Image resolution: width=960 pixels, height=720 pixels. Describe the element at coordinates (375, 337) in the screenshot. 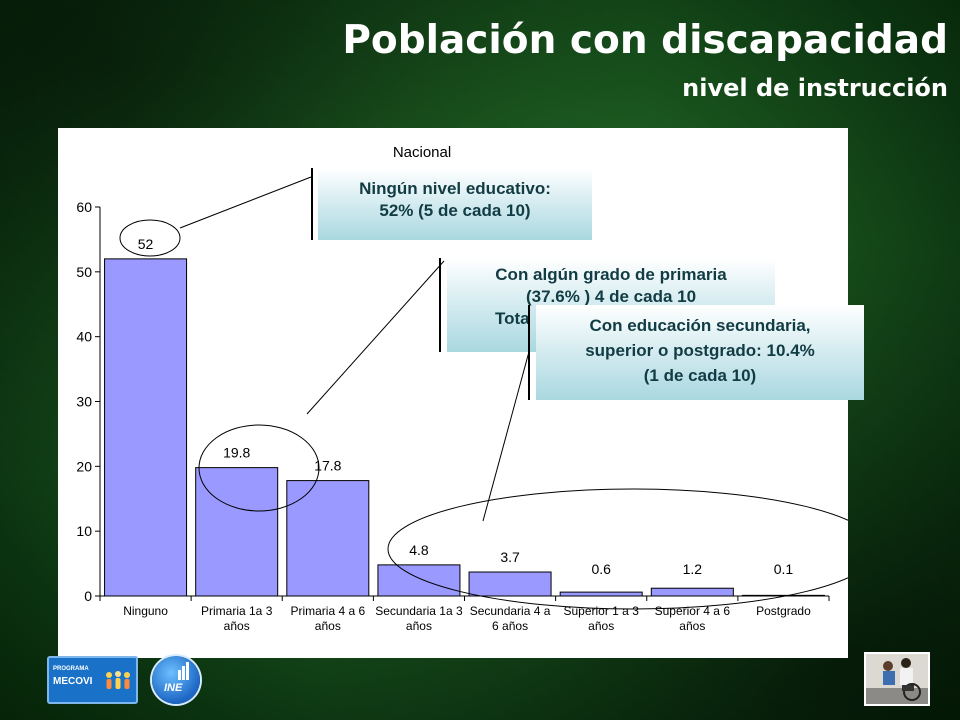

I see `callout-leader-primaria` at that location.